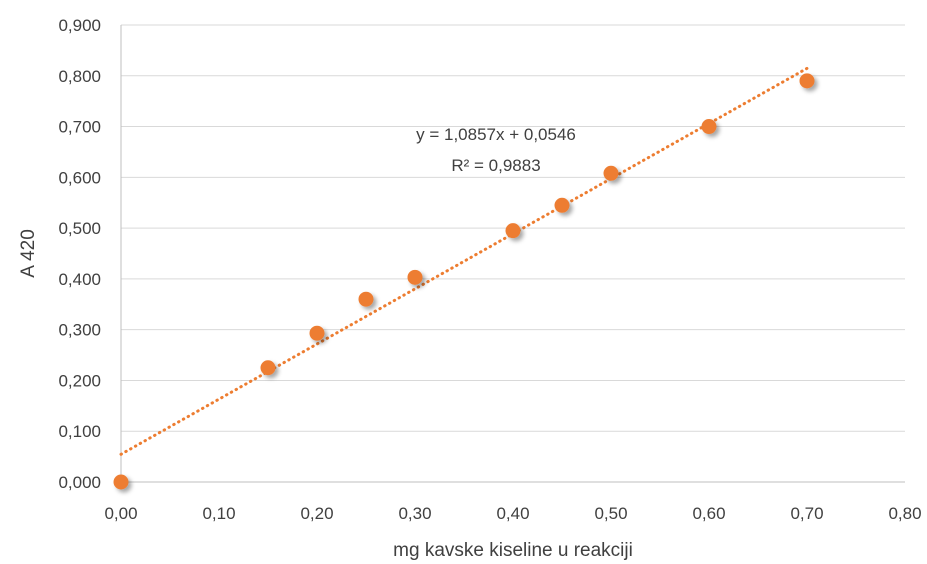 The height and width of the screenshot is (564, 927). What do you see at coordinates (79, 330) in the screenshot?
I see `y-tick-label: 0,300` at bounding box center [79, 330].